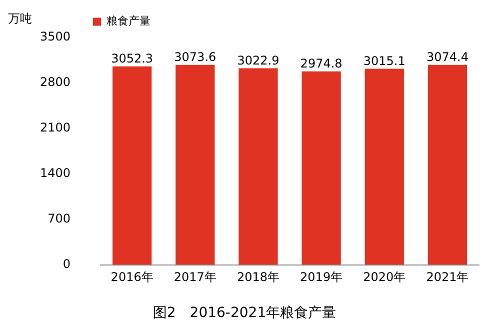 Image resolution: width=499 pixels, height=330 pixels. I want to click on y-tick-label: 0, so click(66, 263).